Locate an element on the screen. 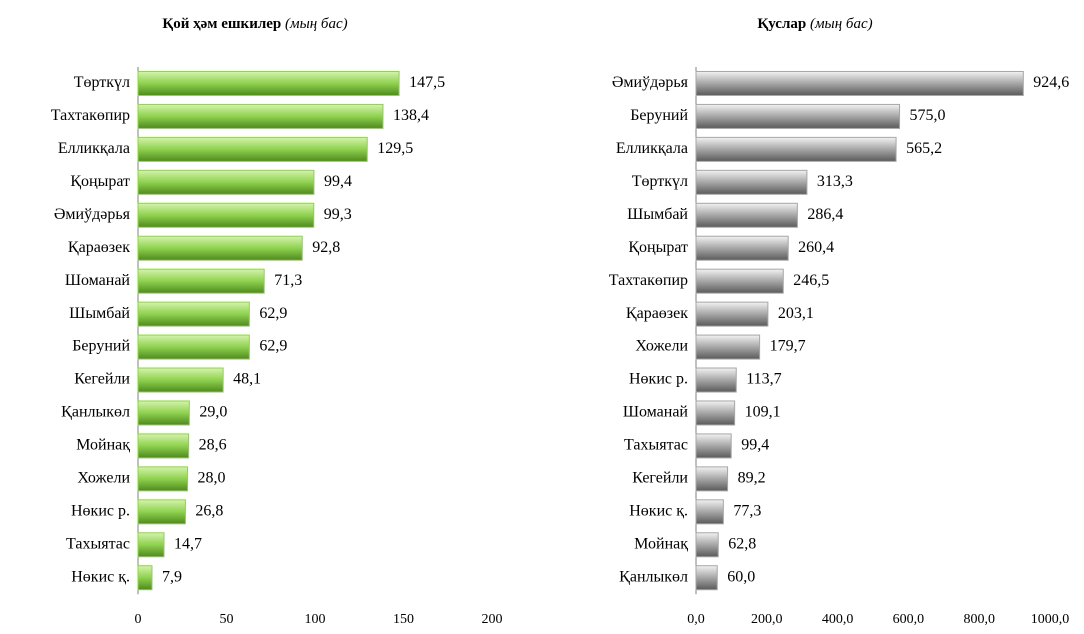 The height and width of the screenshot is (634, 1084). chart-title: Қуслар (мың бас) is located at coordinates (814, 24).